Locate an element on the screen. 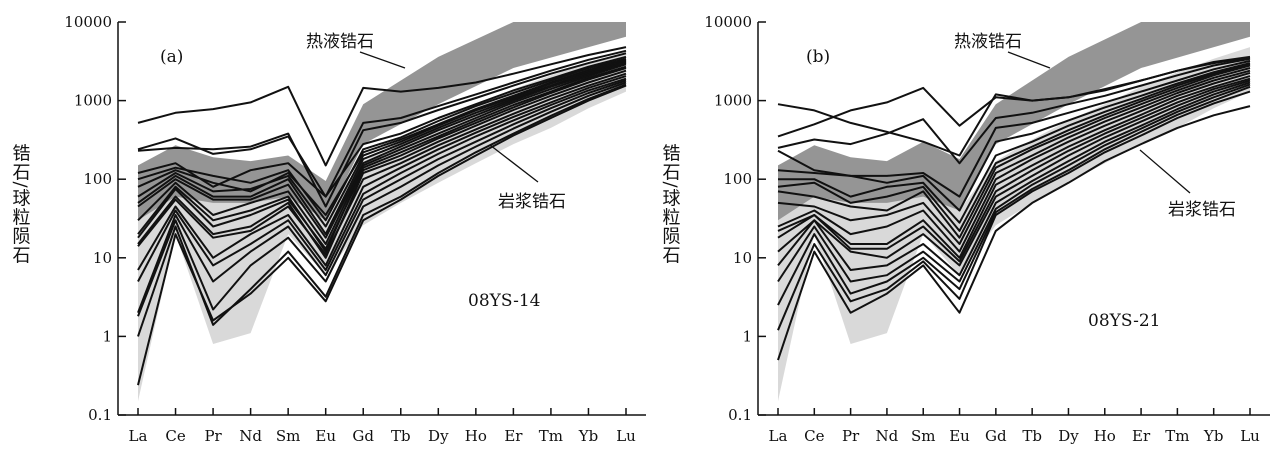 The image size is (1284, 450). sample-label: 08YS-14 is located at coordinates (504, 301).